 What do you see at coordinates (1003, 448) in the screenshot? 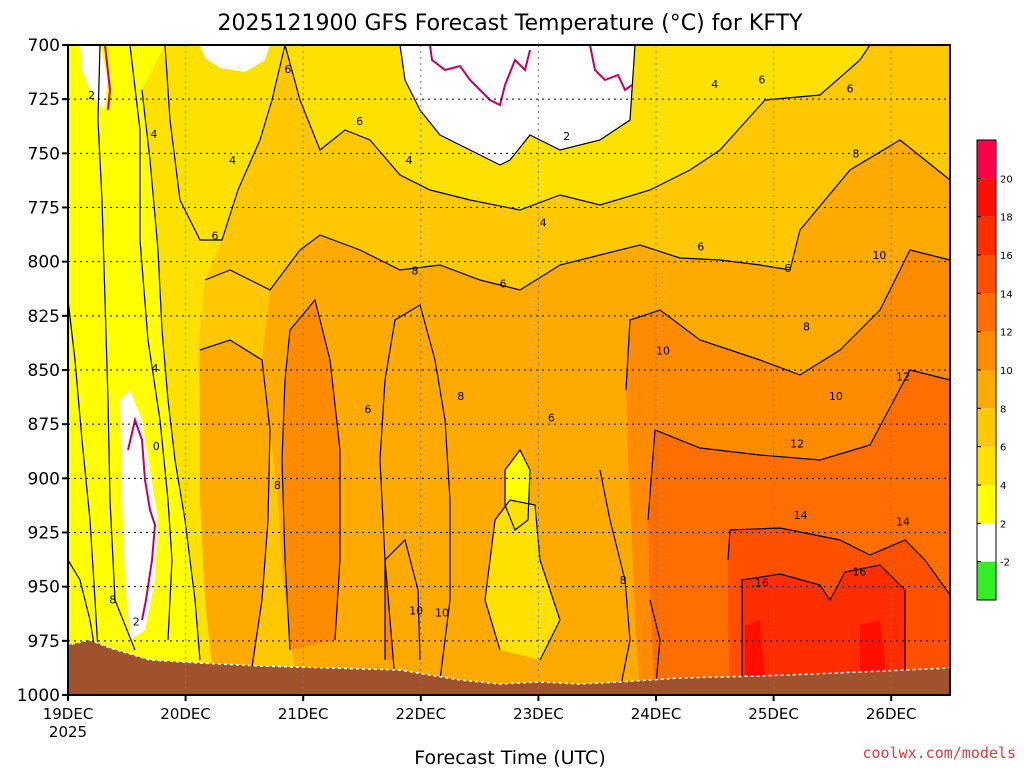
I see `colorbar-tick-label: 6` at bounding box center [1003, 448].